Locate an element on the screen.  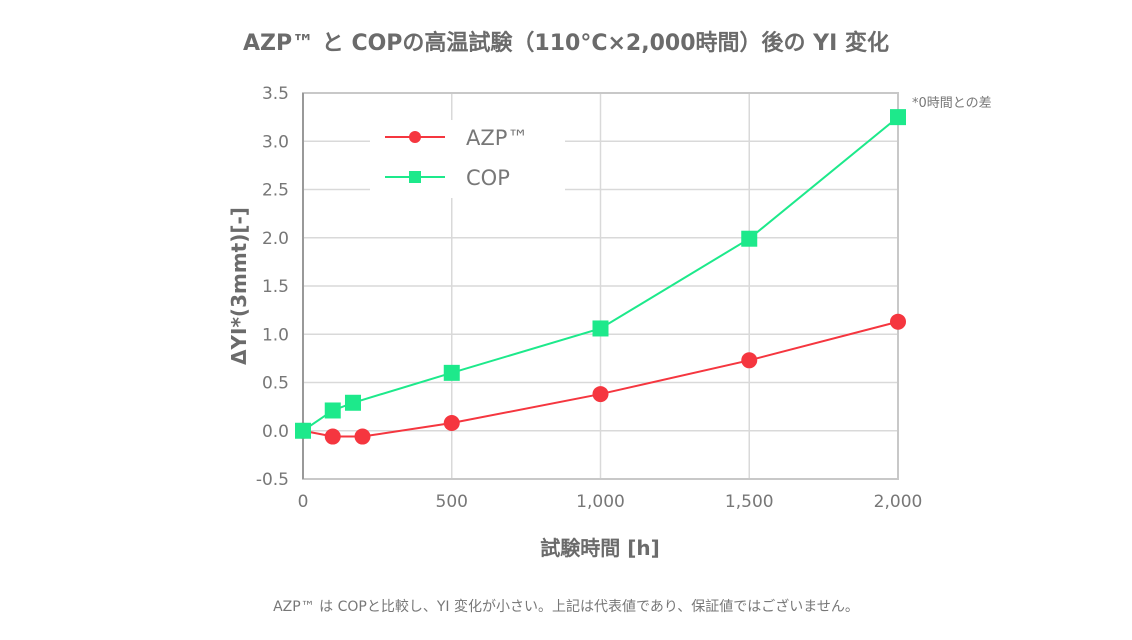
x-tick-label: 0 is located at coordinates (303, 502).